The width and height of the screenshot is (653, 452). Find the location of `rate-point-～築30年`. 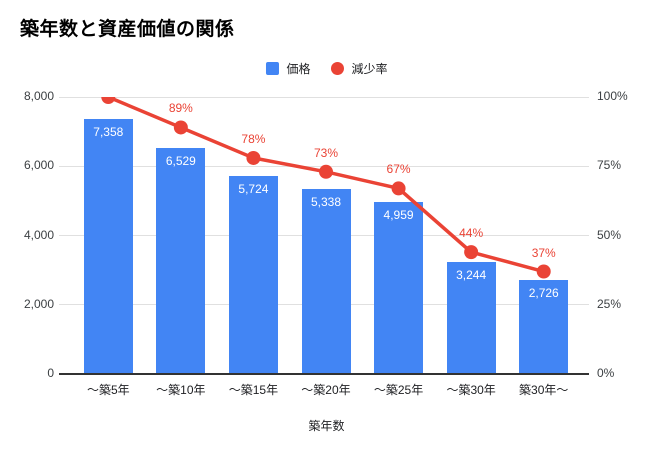

rate-point-～築30年 is located at coordinates (471, 252).